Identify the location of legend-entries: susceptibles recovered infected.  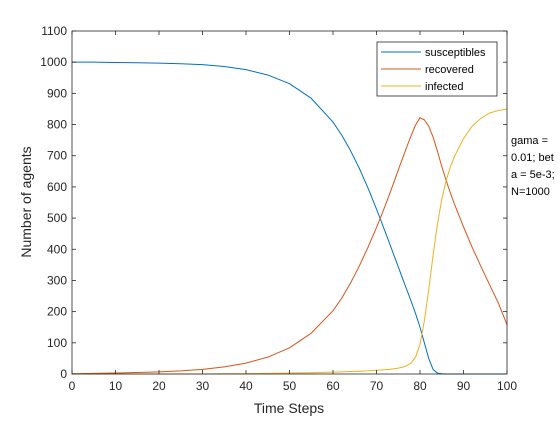
(433, 70).